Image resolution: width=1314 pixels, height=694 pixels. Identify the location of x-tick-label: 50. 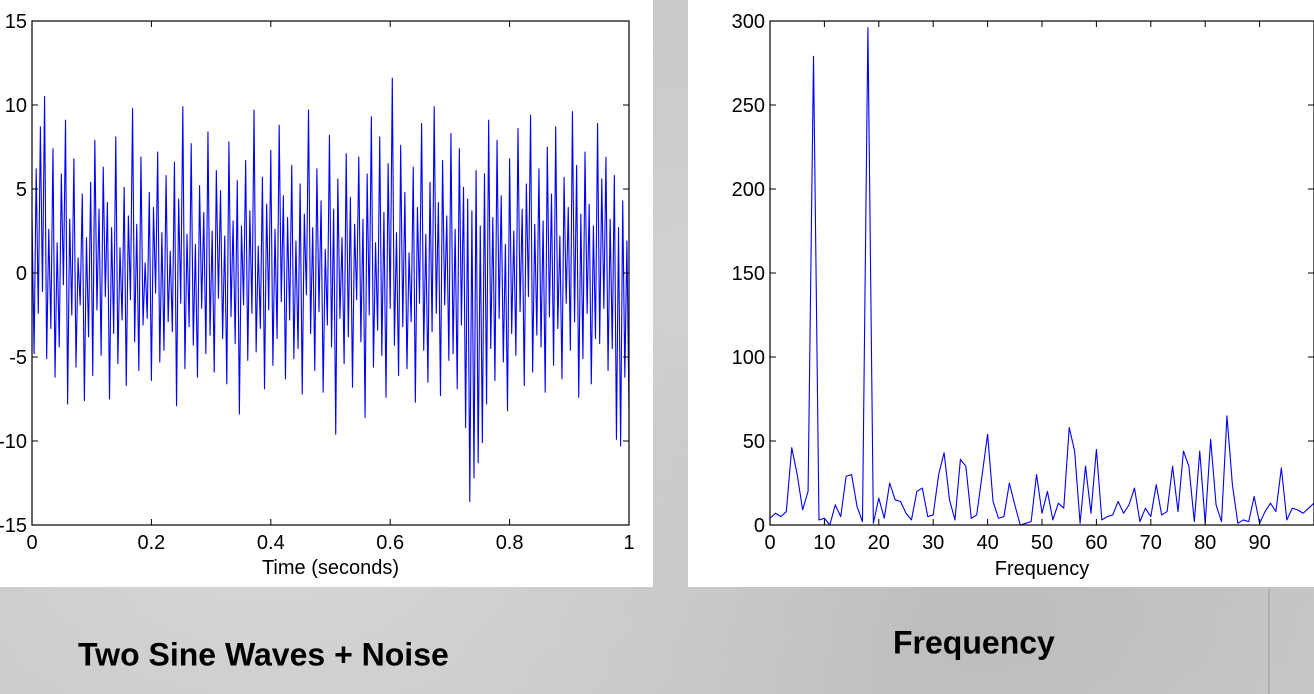
(1042, 543).